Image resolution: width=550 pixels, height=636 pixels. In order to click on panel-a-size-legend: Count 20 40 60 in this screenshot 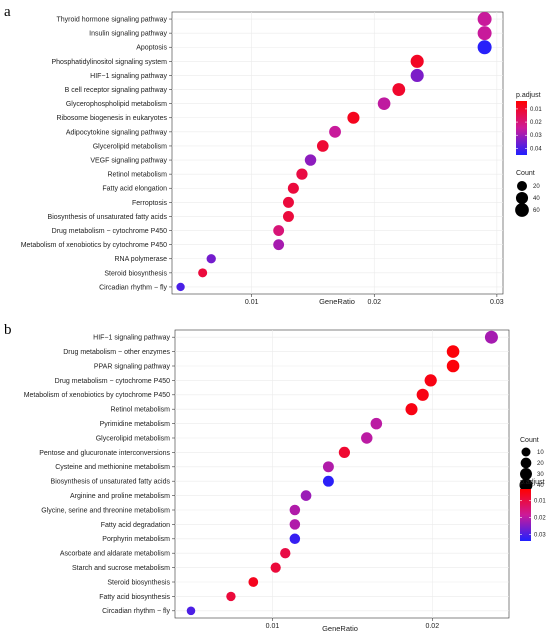, I will do `click(527, 193)`.